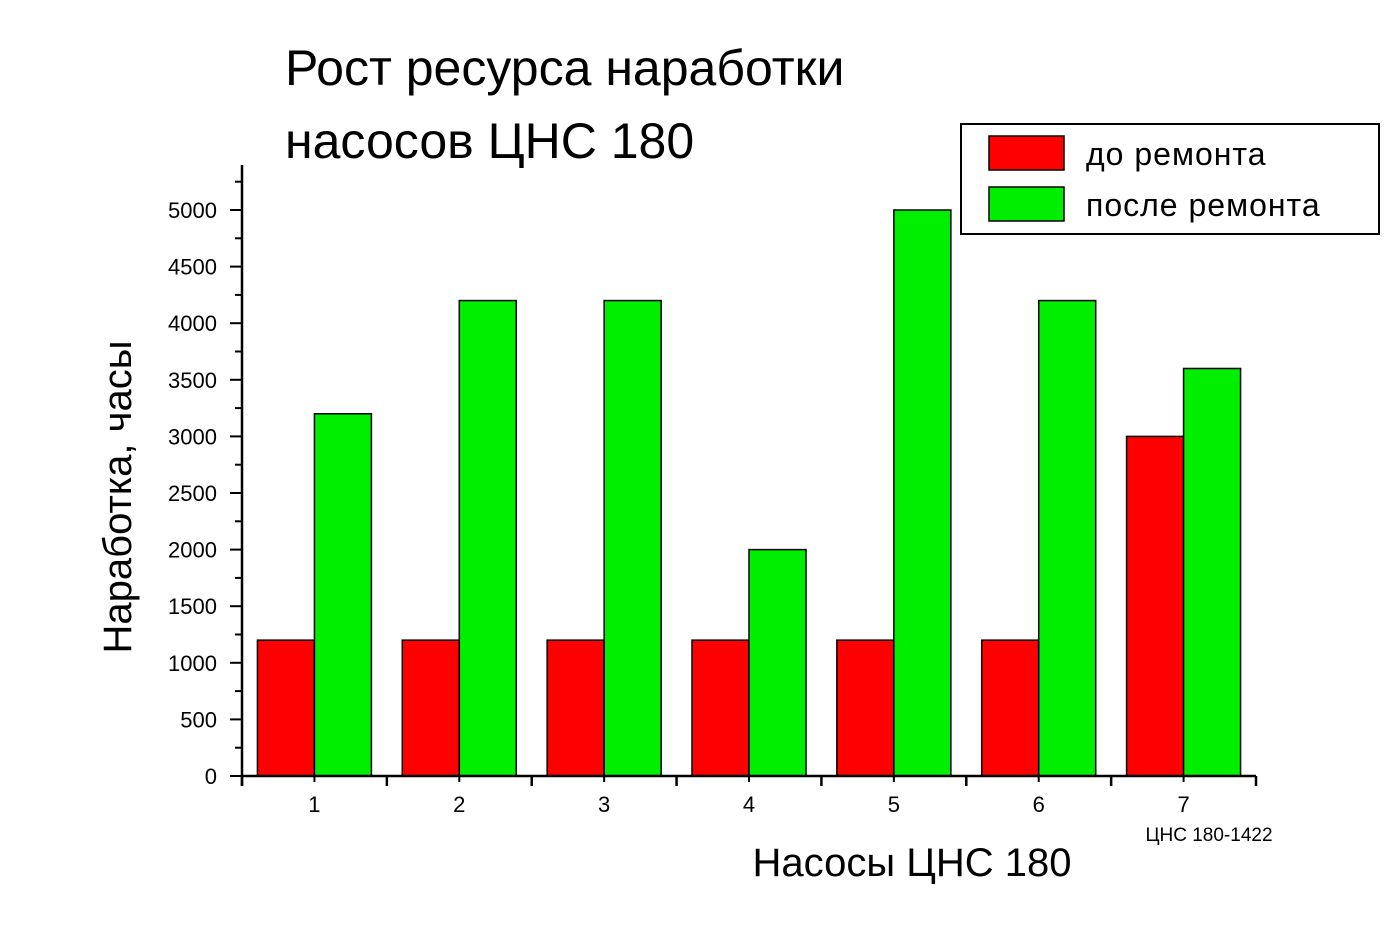 The width and height of the screenshot is (1400, 950). Describe the element at coordinates (459, 804) in the screenshot. I see `x-tick-label: 2` at that location.